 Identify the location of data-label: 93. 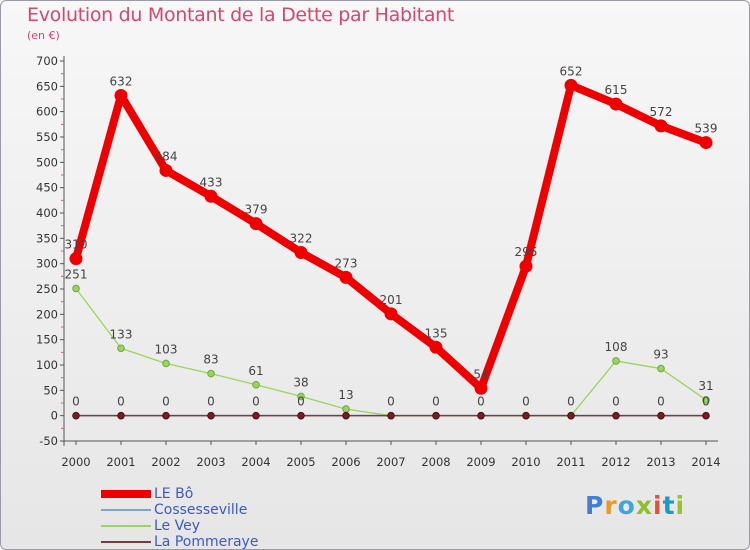
(660, 355).